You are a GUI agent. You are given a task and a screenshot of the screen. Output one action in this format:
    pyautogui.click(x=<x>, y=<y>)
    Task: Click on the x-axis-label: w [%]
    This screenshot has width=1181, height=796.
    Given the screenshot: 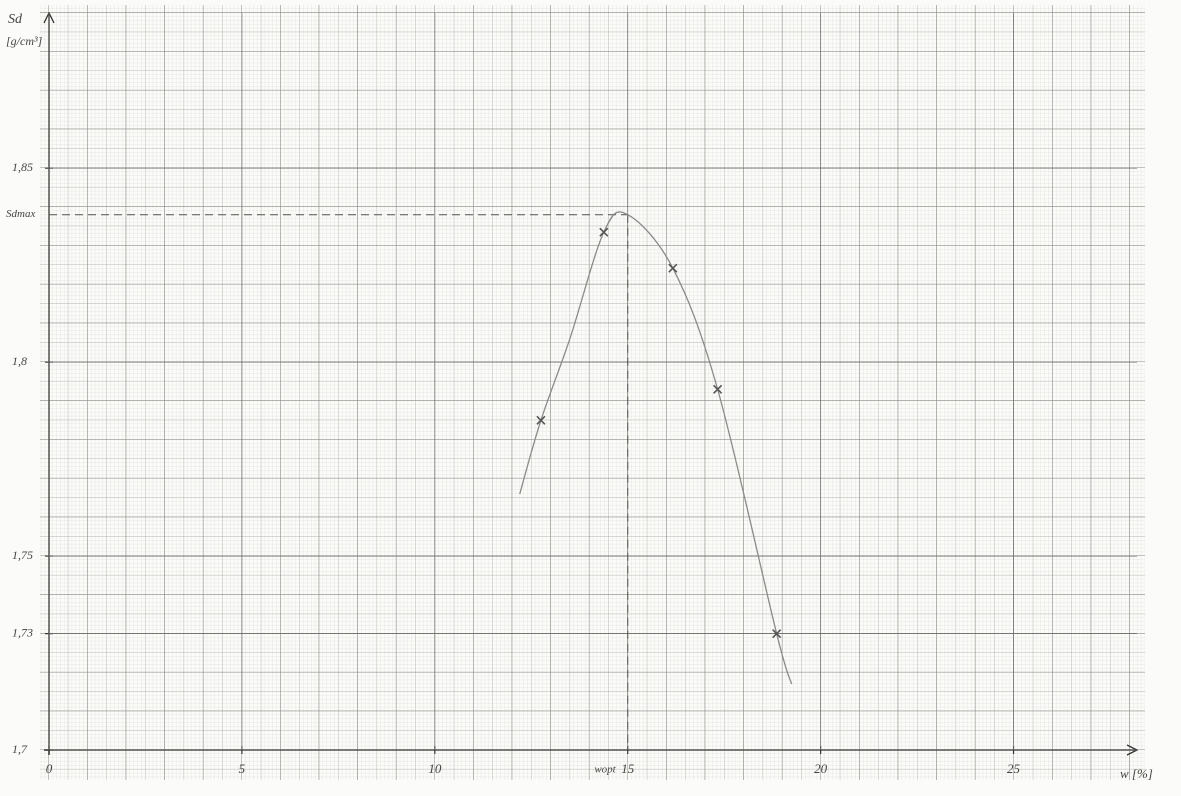 What is the action you would take?
    pyautogui.click(x=1136, y=773)
    